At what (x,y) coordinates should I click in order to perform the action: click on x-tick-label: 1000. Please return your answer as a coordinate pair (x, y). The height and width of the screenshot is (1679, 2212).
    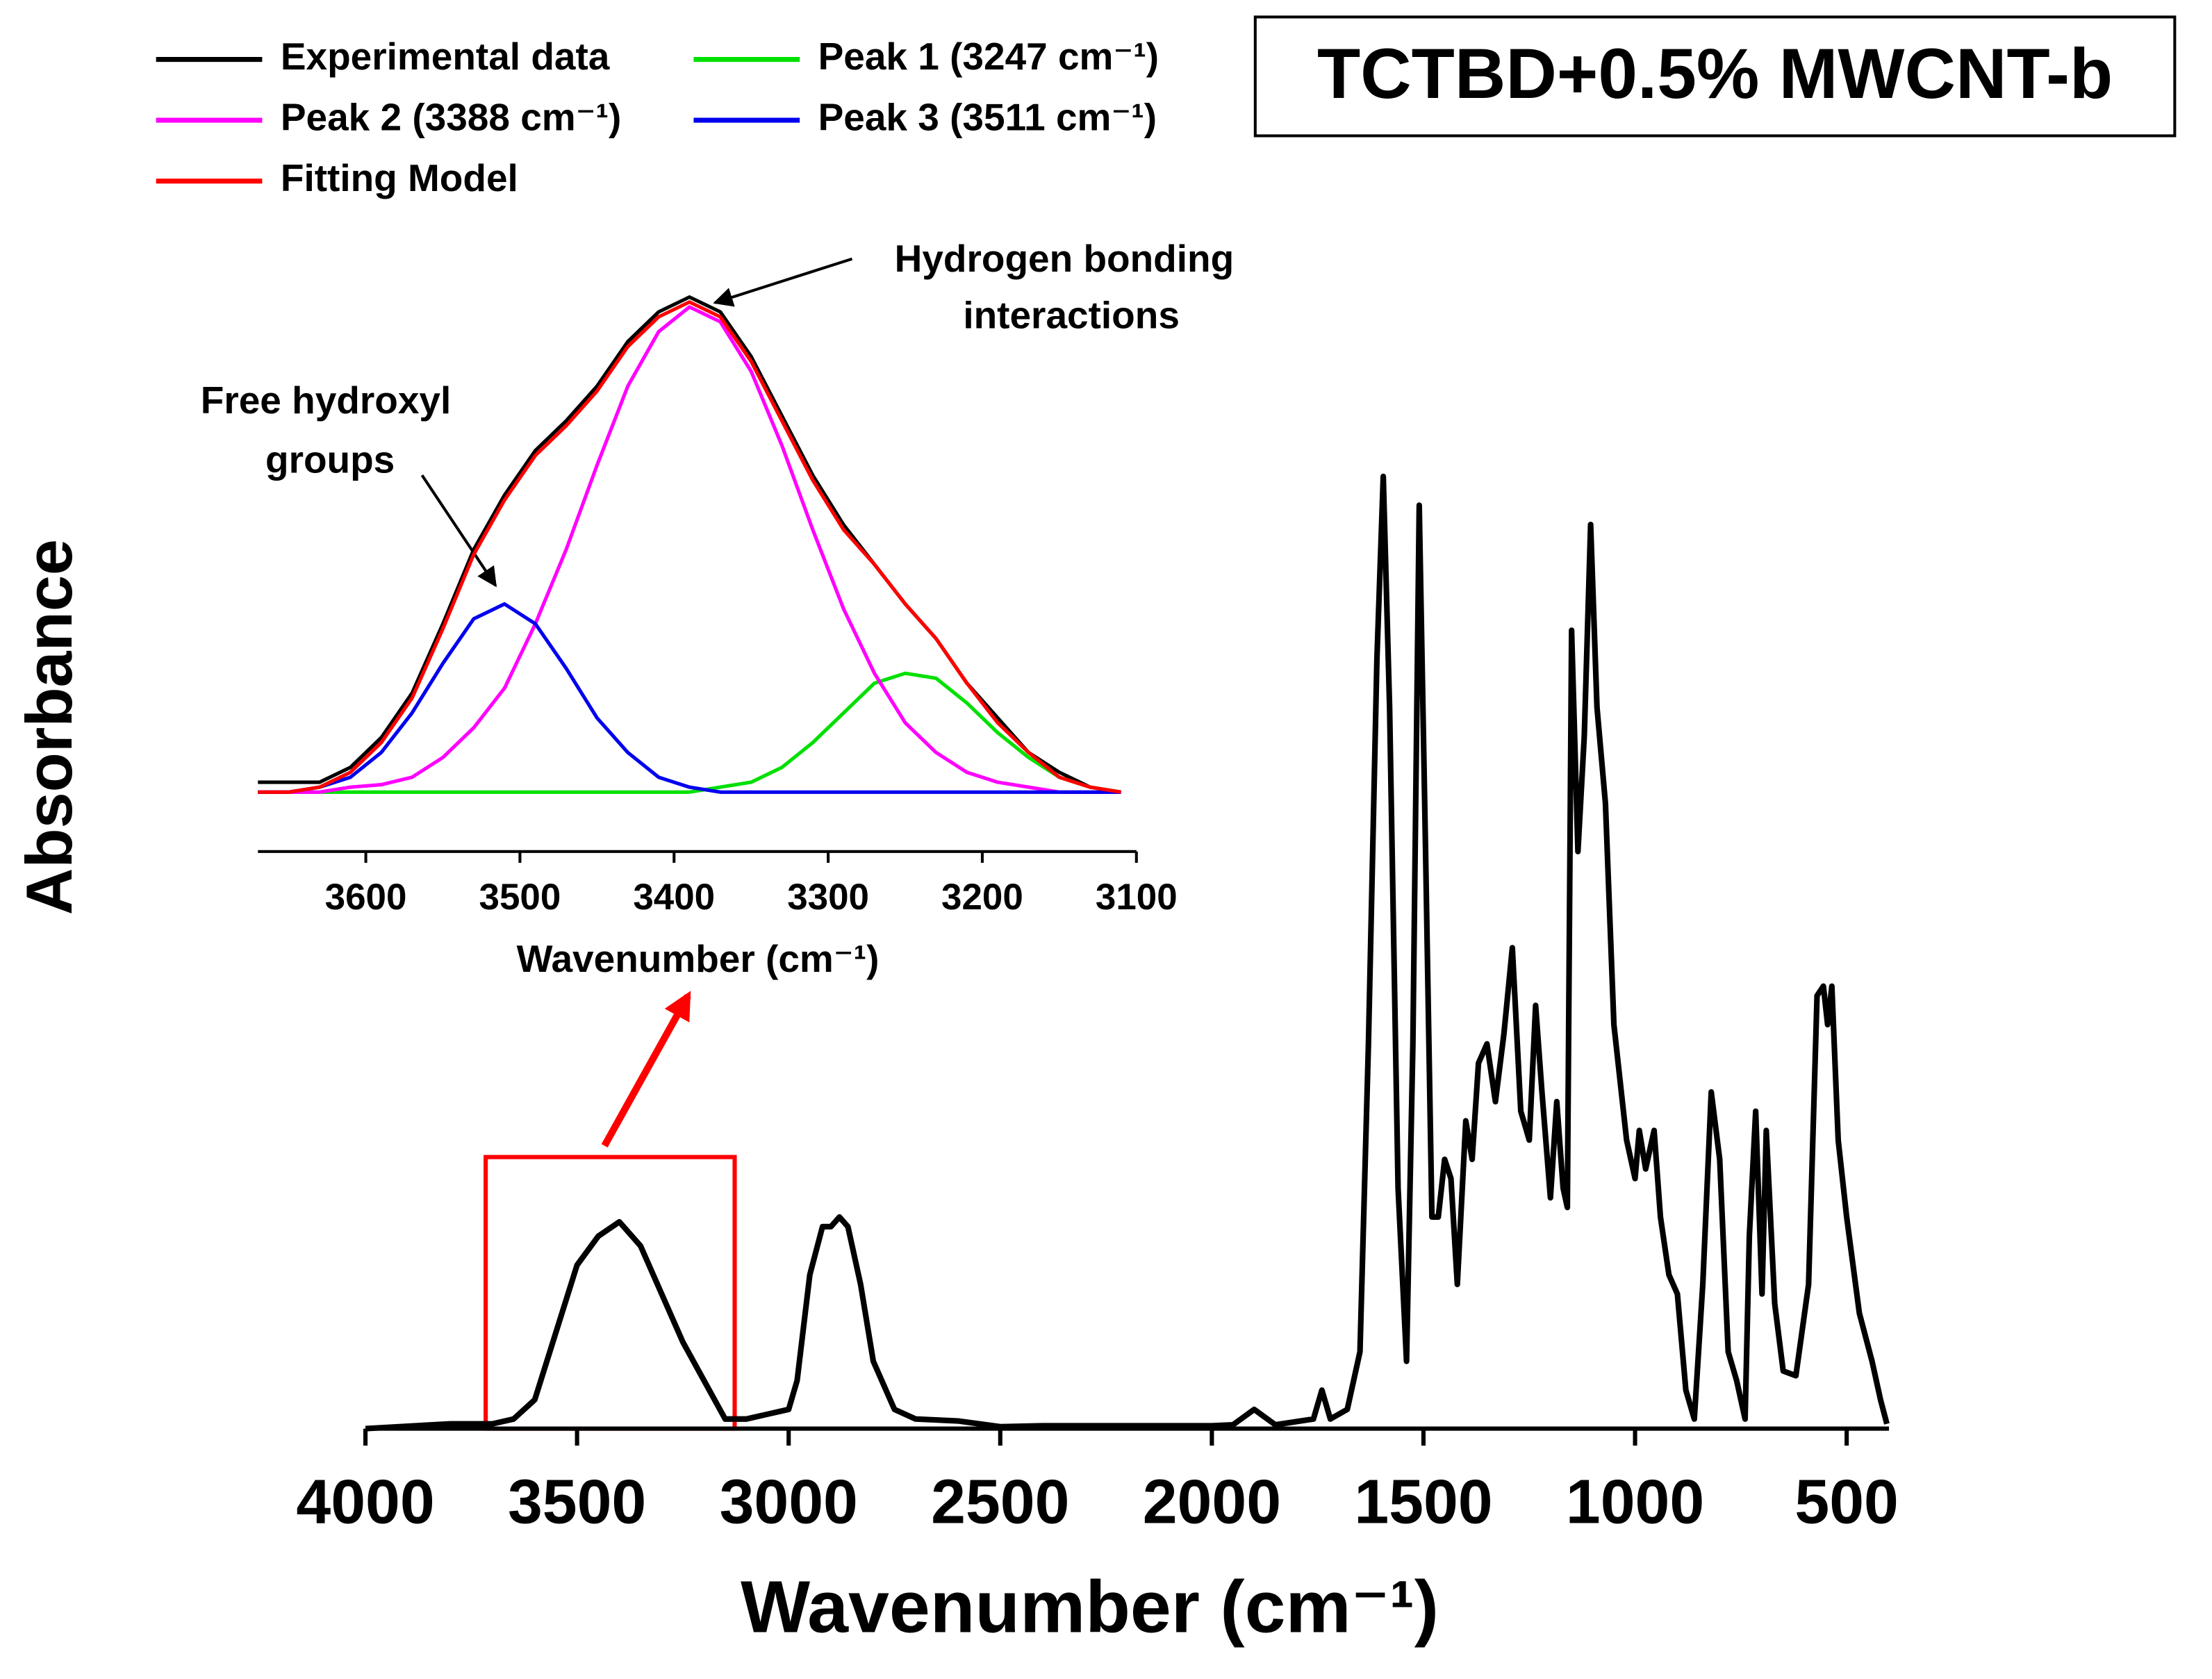
    Looking at the image, I should click on (1635, 1501).